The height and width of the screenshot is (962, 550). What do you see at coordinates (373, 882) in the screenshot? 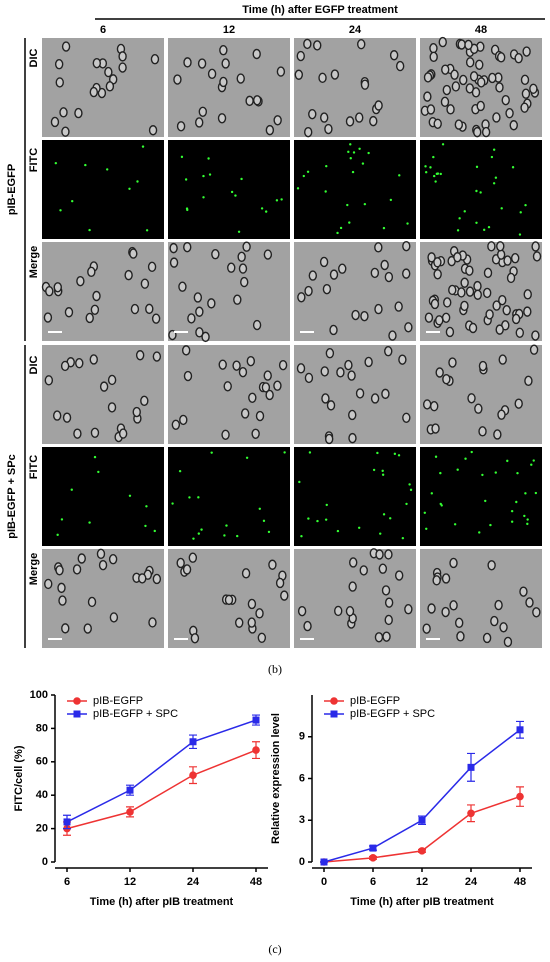
I see `x-tick-label: 6` at bounding box center [373, 882].